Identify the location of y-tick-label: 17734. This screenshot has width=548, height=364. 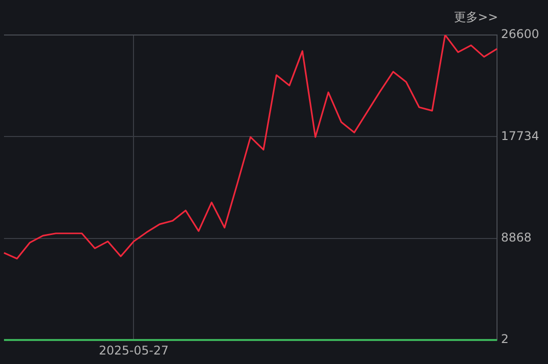
(520, 135).